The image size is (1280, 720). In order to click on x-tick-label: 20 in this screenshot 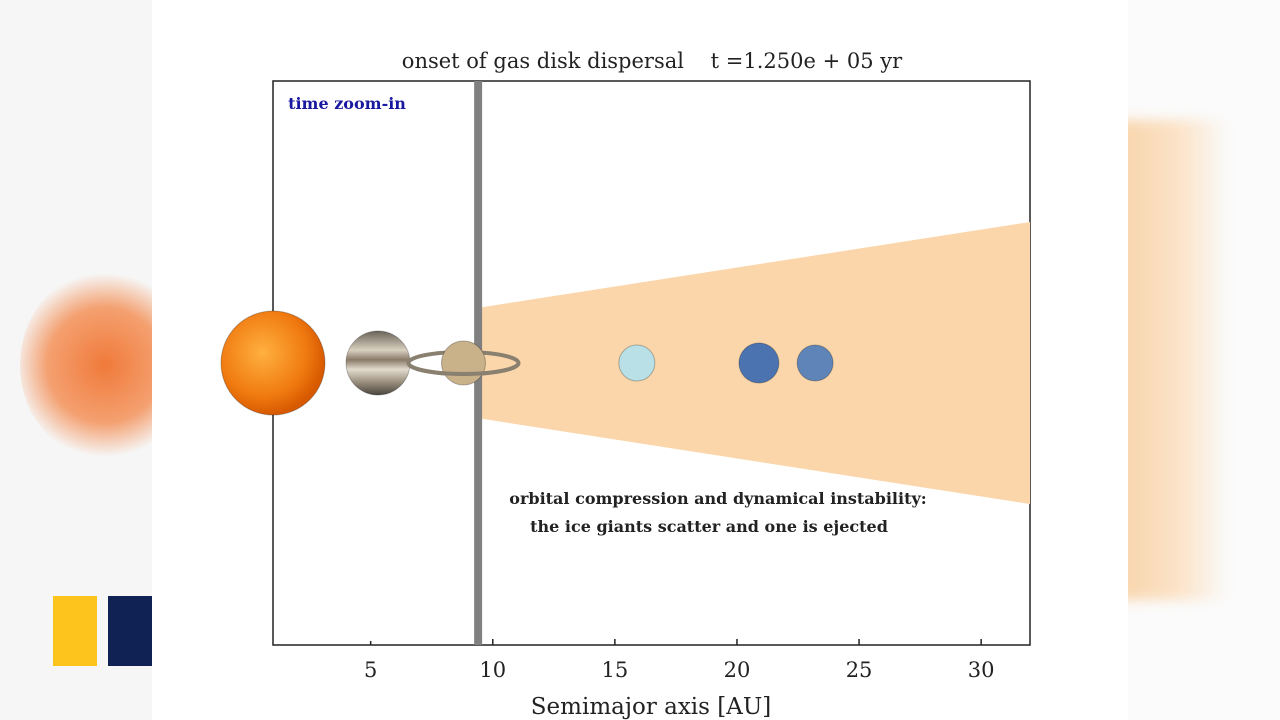, I will do `click(737, 670)`.